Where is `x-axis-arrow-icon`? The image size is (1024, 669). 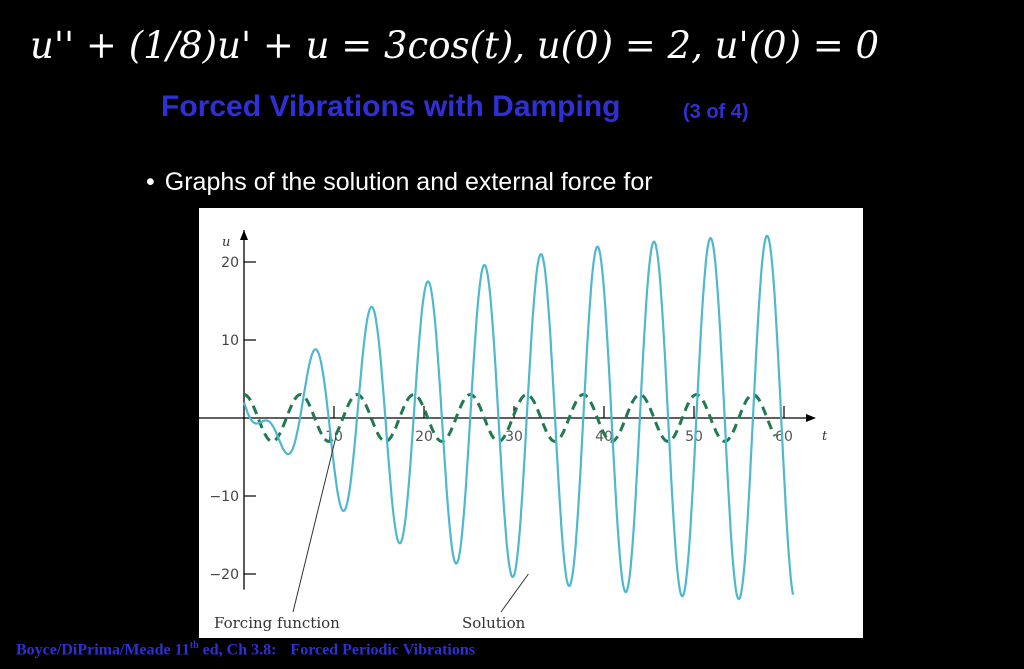 x-axis-arrow-icon is located at coordinates (811, 418).